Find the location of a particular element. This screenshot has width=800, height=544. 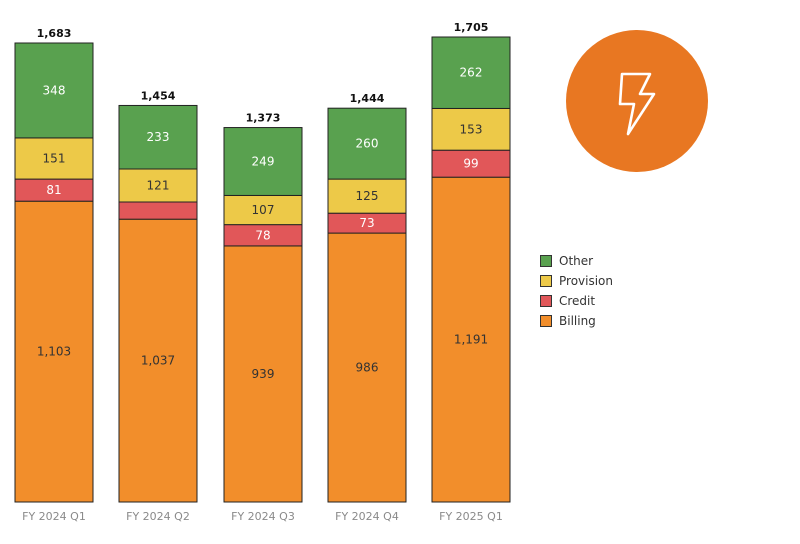

bar-total-label: 1,373 is located at coordinates (263, 118).